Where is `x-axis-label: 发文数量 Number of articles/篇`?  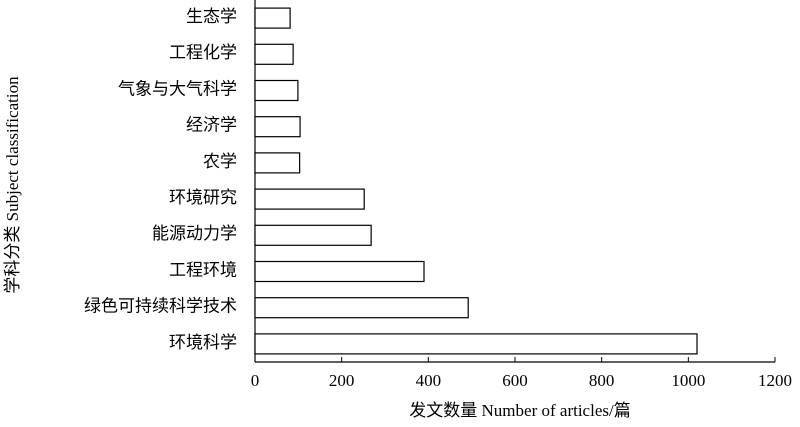 x-axis-label: 发文数量 Number of articles/篇 is located at coordinates (519, 410).